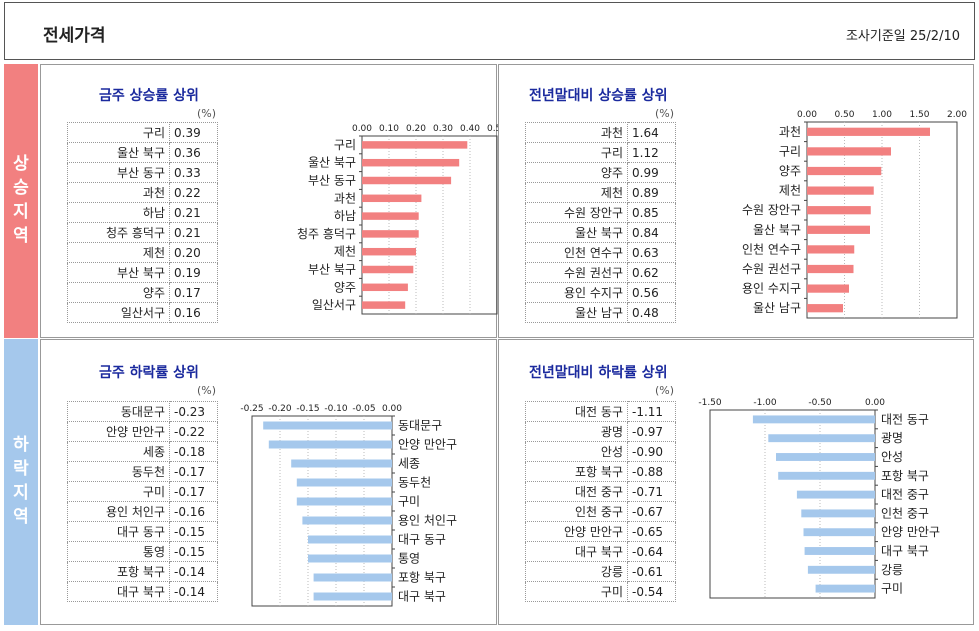 The image size is (979, 631). I want to click on table-row: 동두천 -0.17, so click(142, 471).